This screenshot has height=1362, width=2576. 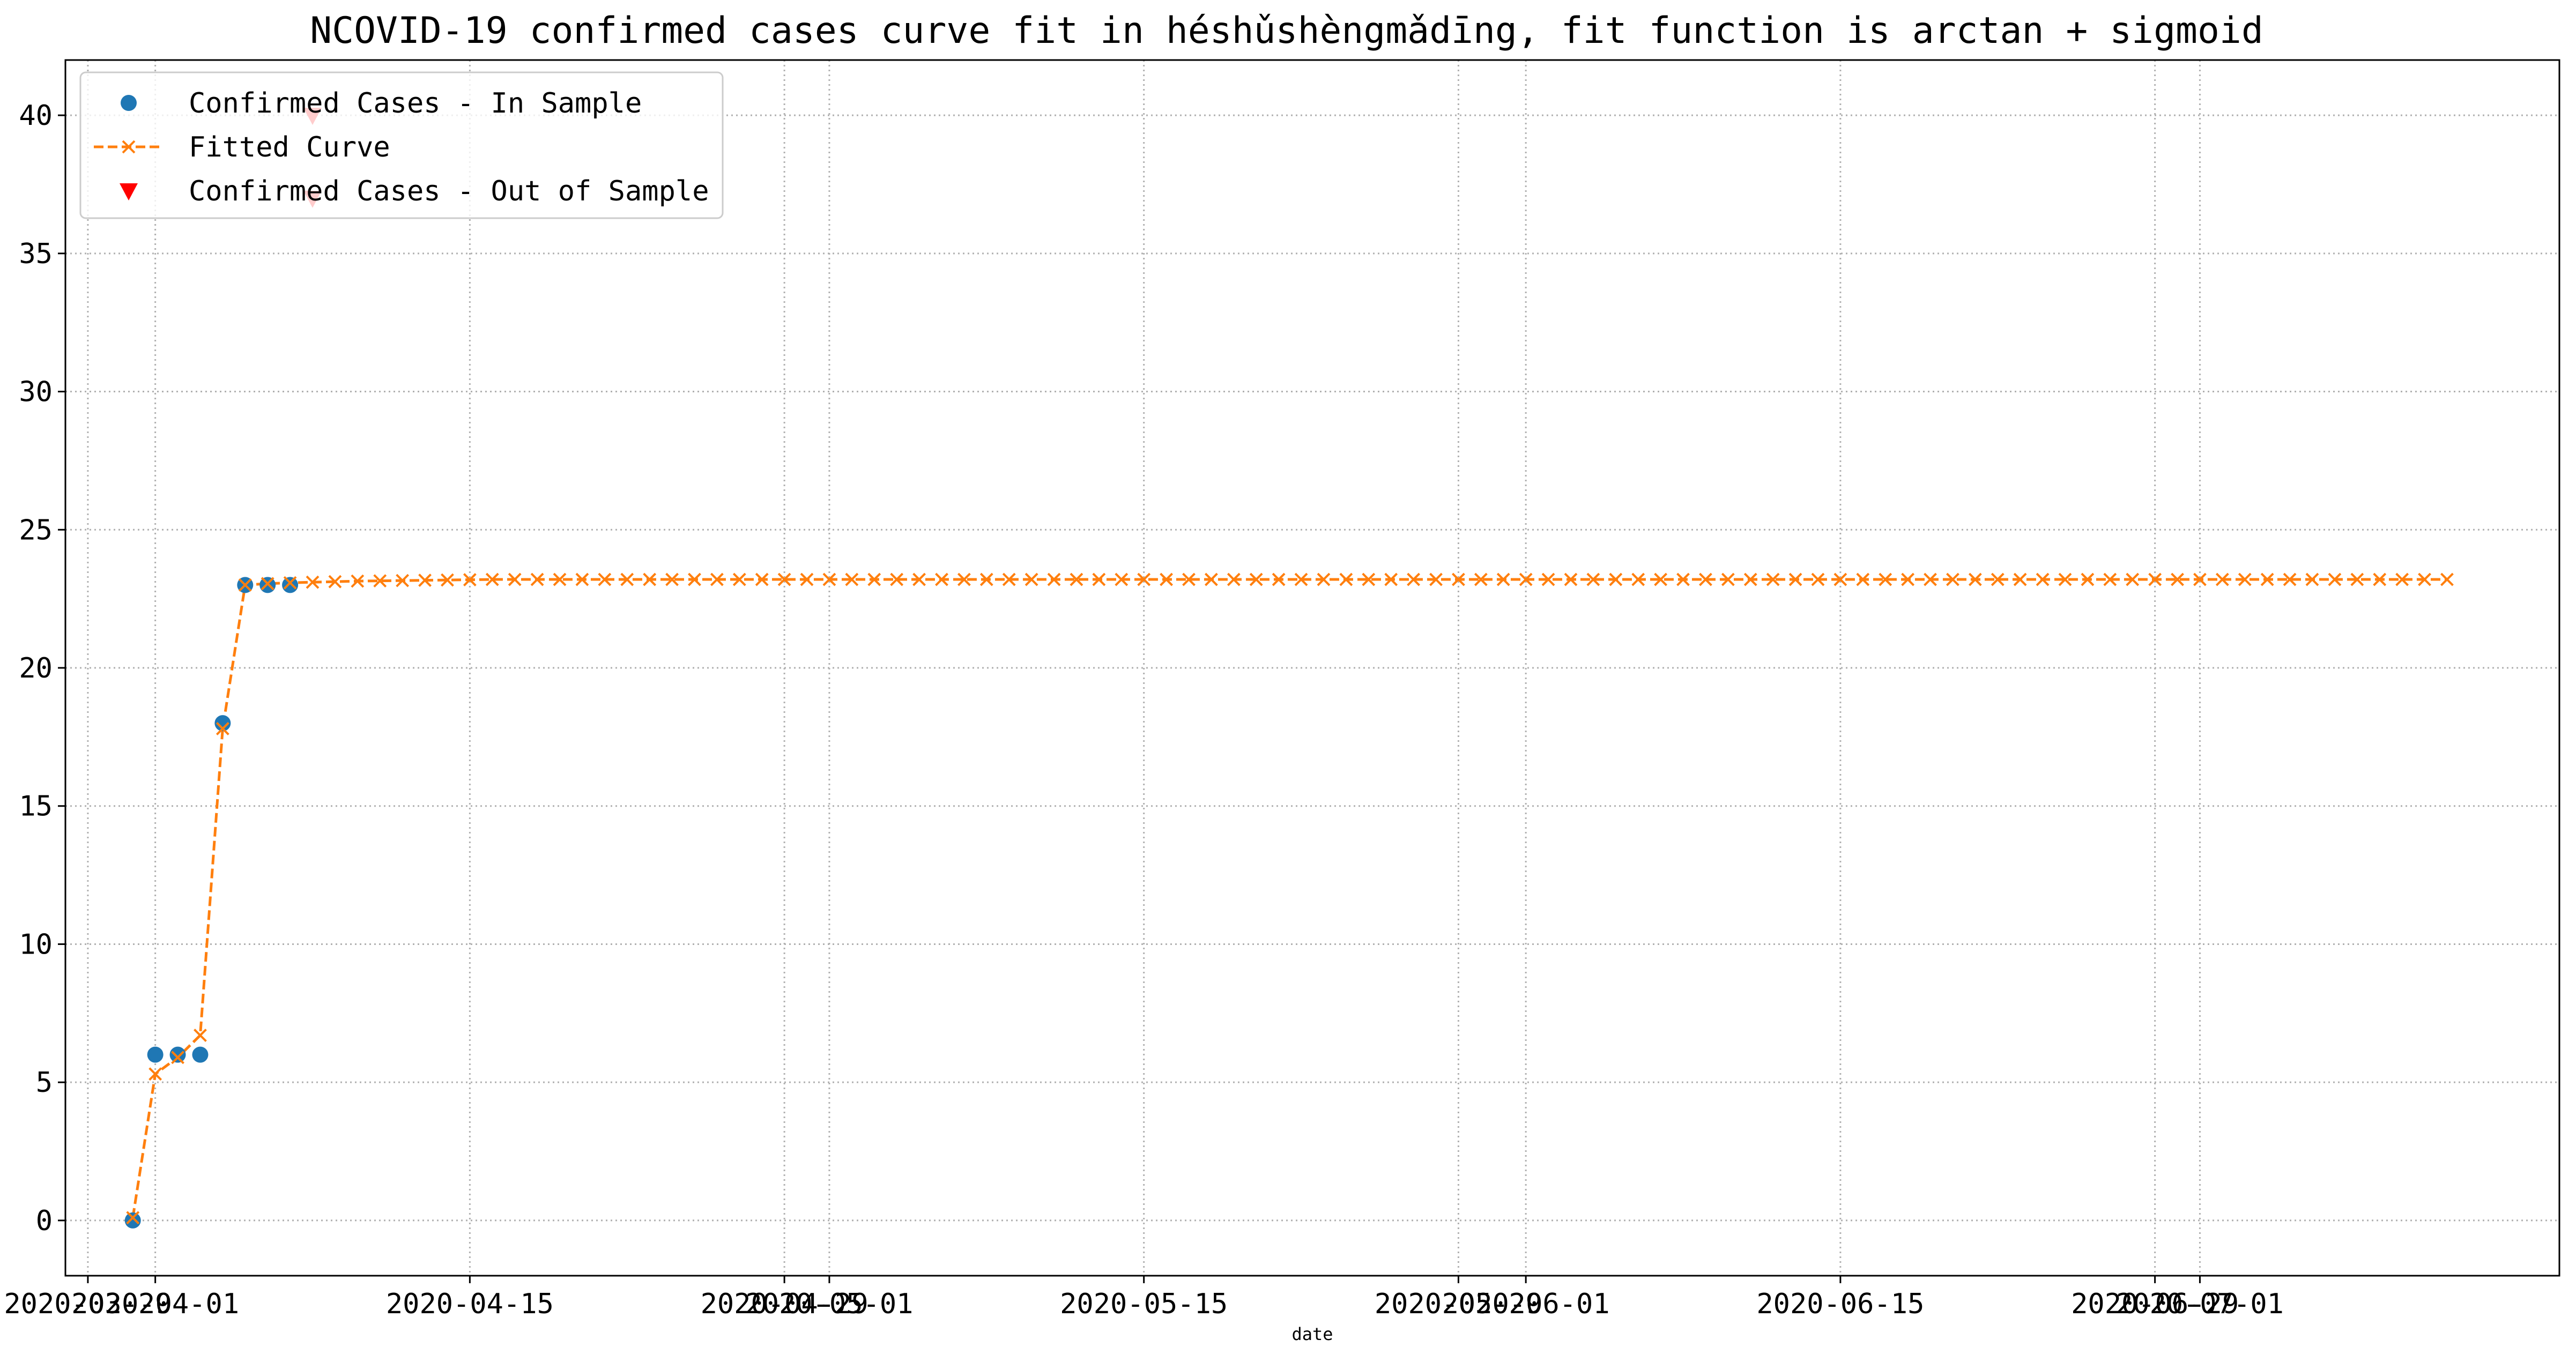 I want to click on x-tick-label: 2020-03-29, so click(x=88, y=1304).